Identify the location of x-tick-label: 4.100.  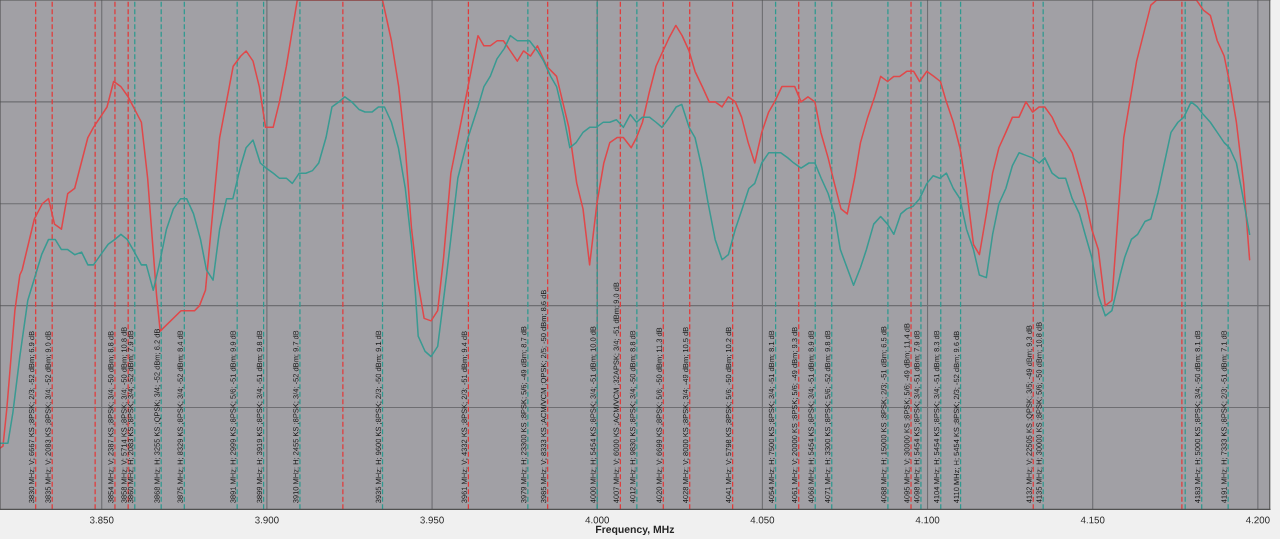
(927, 520).